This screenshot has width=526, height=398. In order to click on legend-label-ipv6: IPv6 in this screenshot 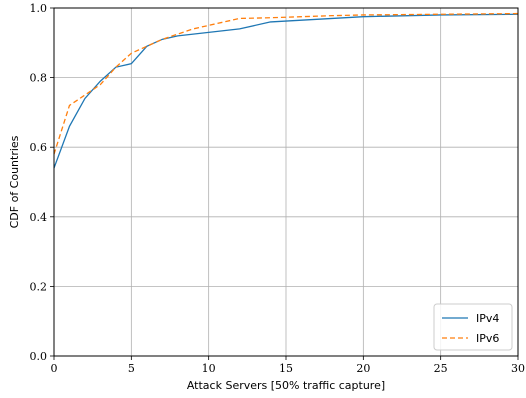, I will do `click(487, 338)`.